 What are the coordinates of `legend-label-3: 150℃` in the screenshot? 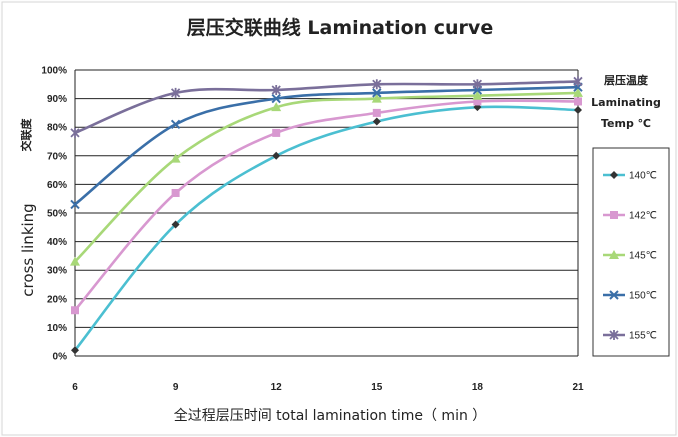 It's located at (643, 296).